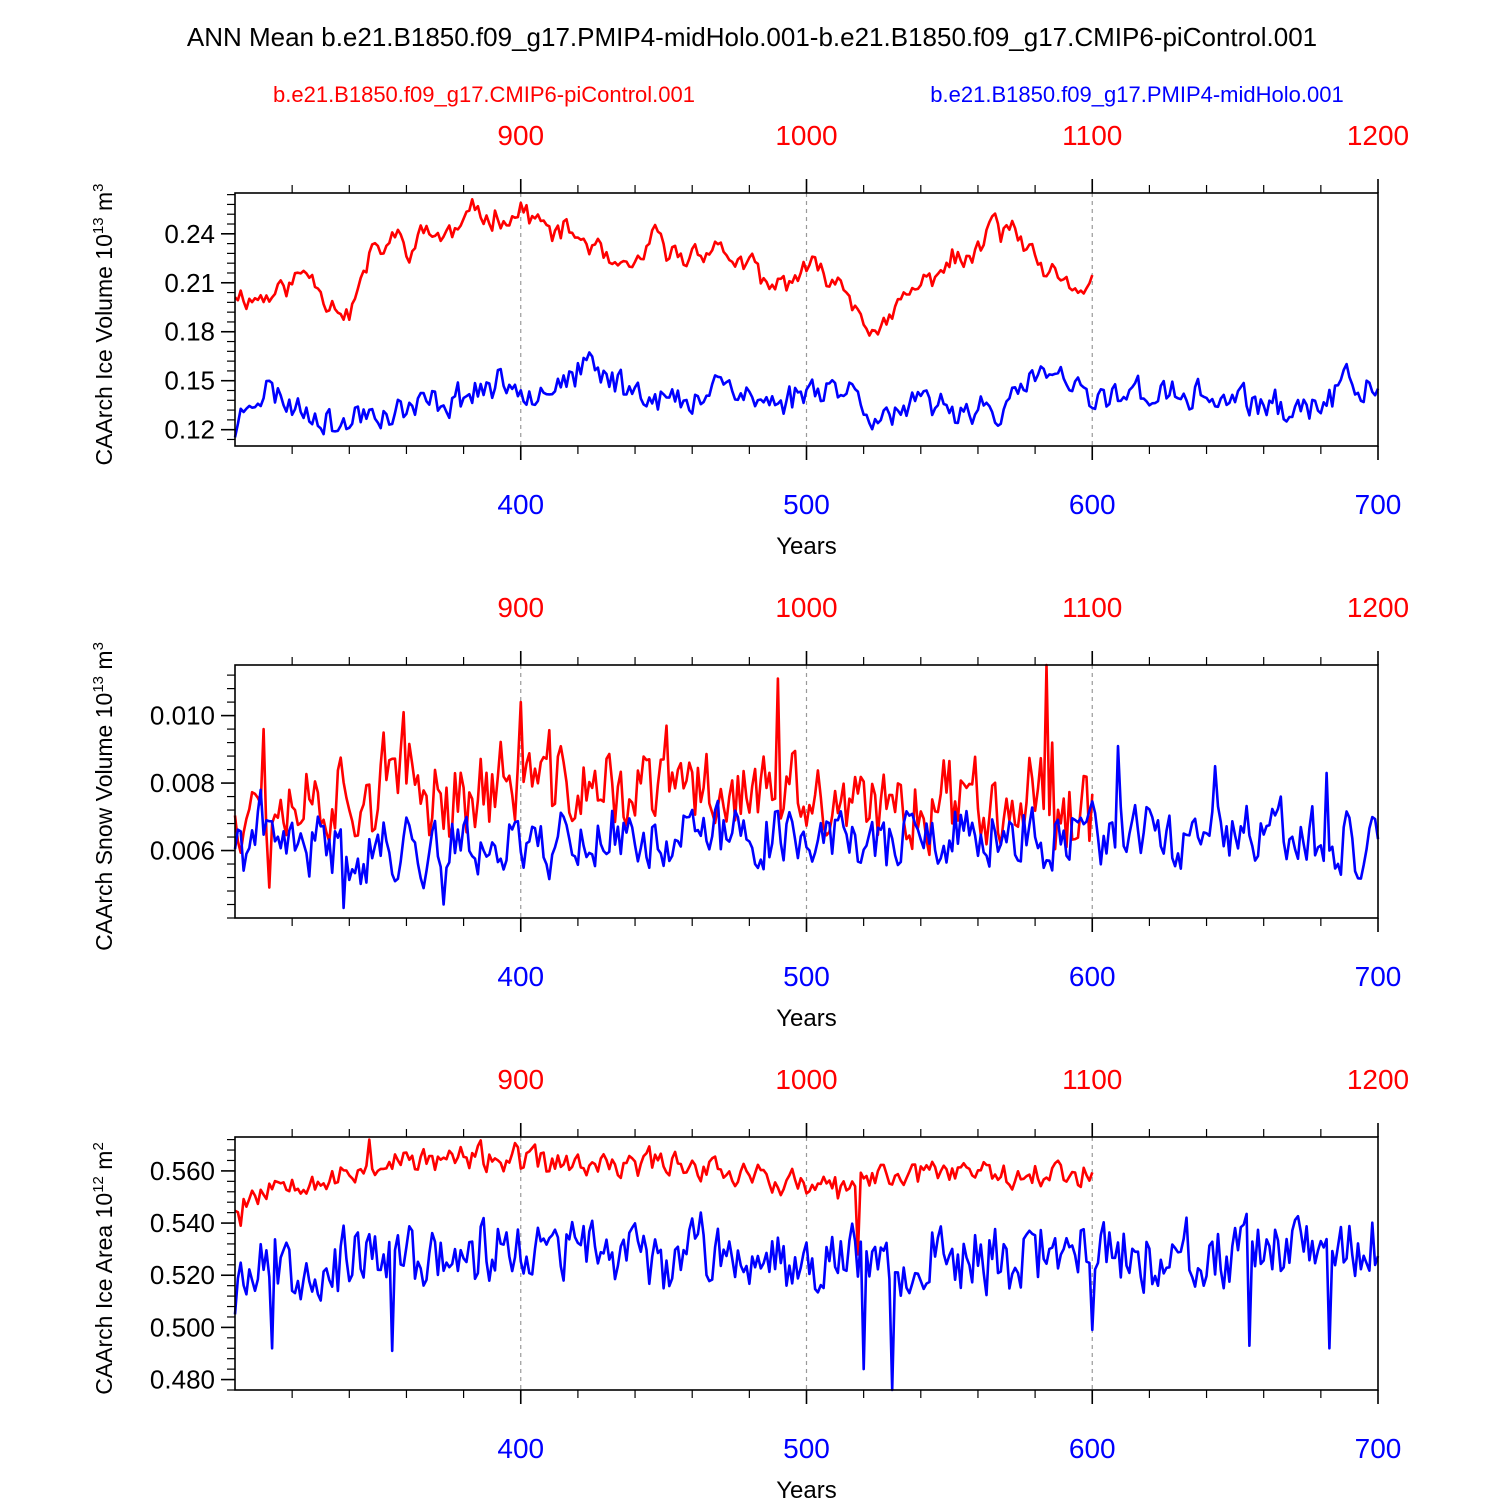  Describe the element at coordinates (98, 1146) in the screenshot. I see `y-axis-label-superscript: 2` at that location.